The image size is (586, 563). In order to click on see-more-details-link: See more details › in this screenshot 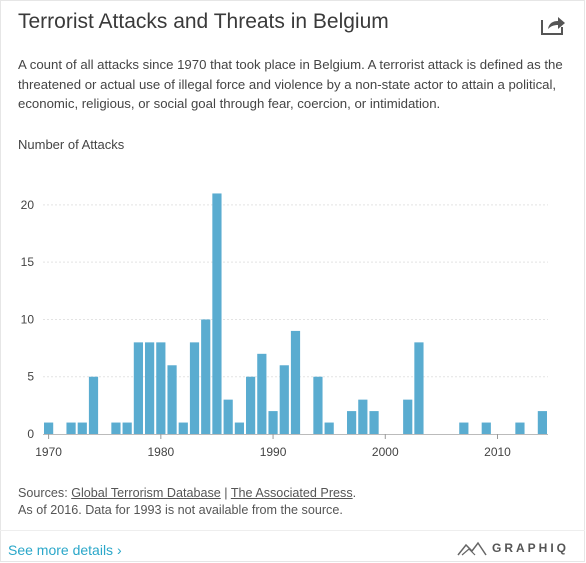, I will do `click(65, 550)`.